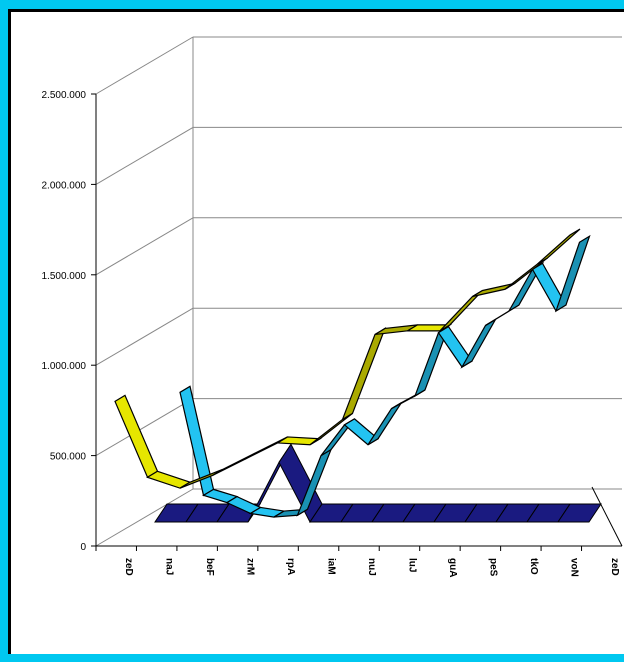  I want to click on x-tick-label-text: naJ, so click(169, 566).